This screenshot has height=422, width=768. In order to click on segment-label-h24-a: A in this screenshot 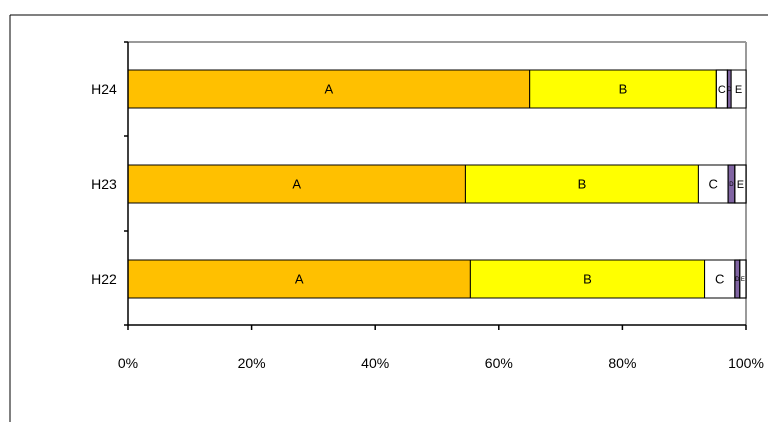, I will do `click(329, 89)`.